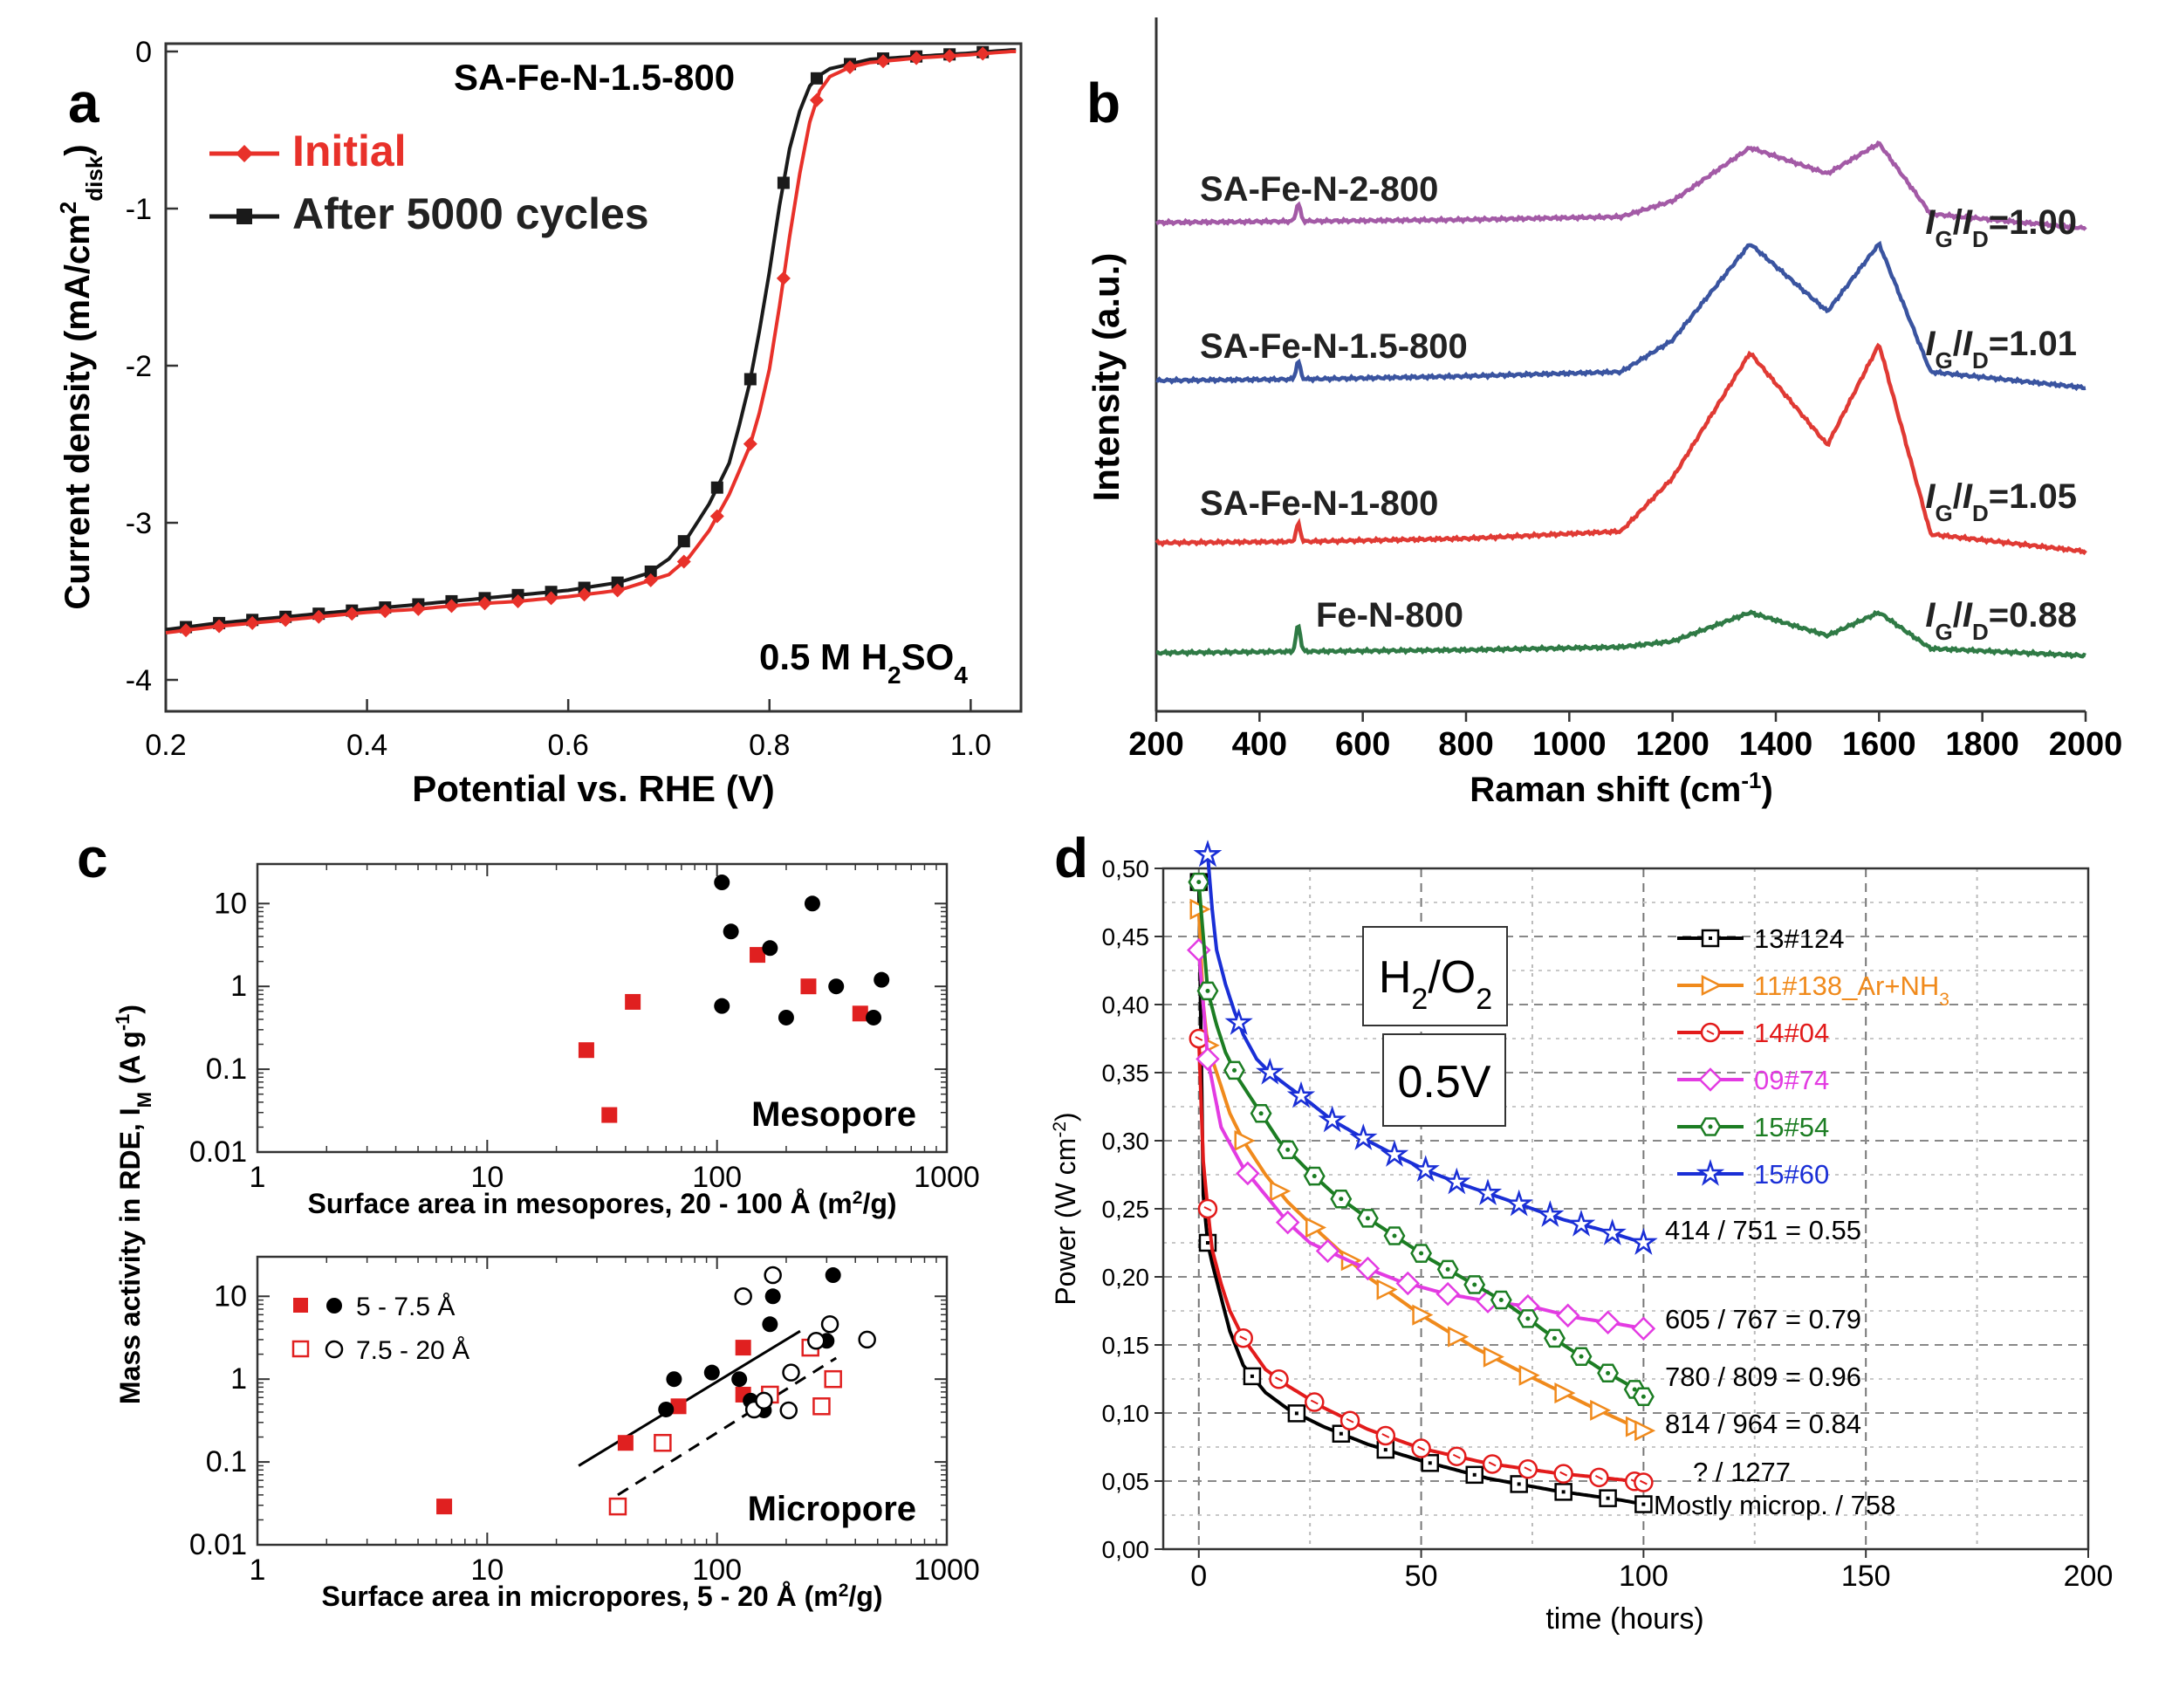 The height and width of the screenshot is (1708, 2172). I want to click on c-legend-label: 7.5 - 20 Å, so click(412, 1350).